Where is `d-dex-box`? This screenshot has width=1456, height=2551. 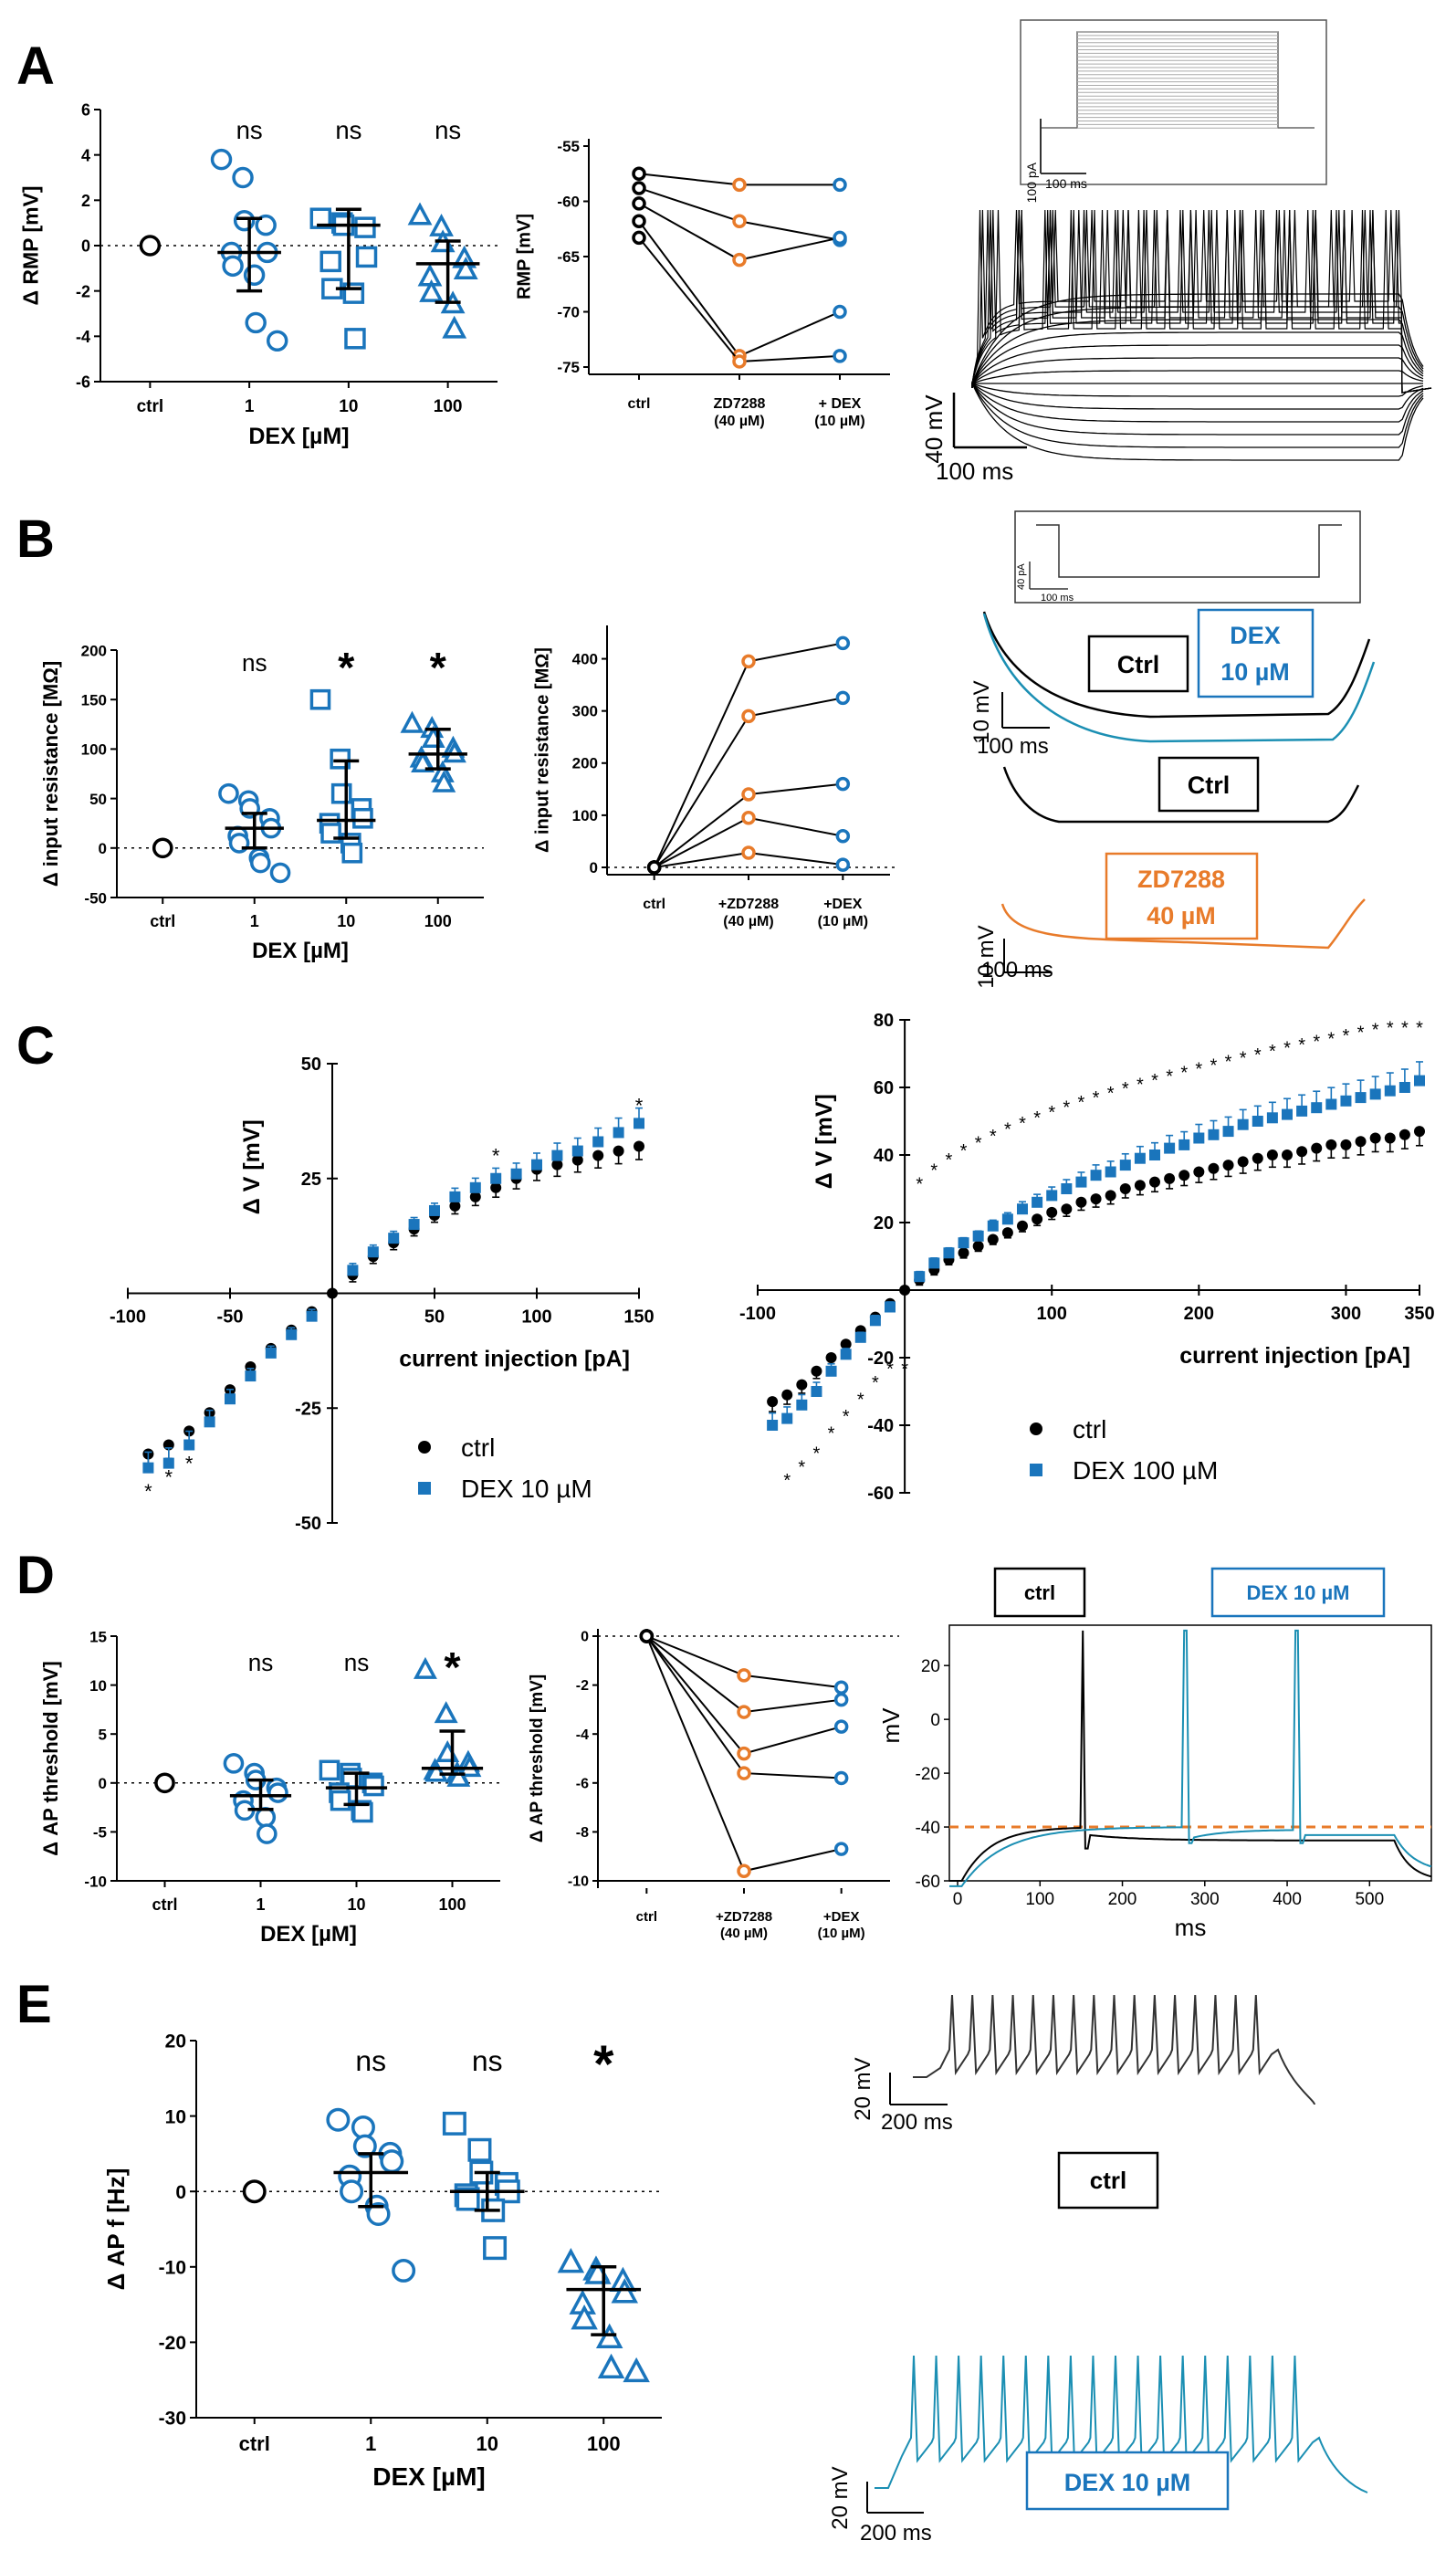 d-dex-box is located at coordinates (1298, 1592).